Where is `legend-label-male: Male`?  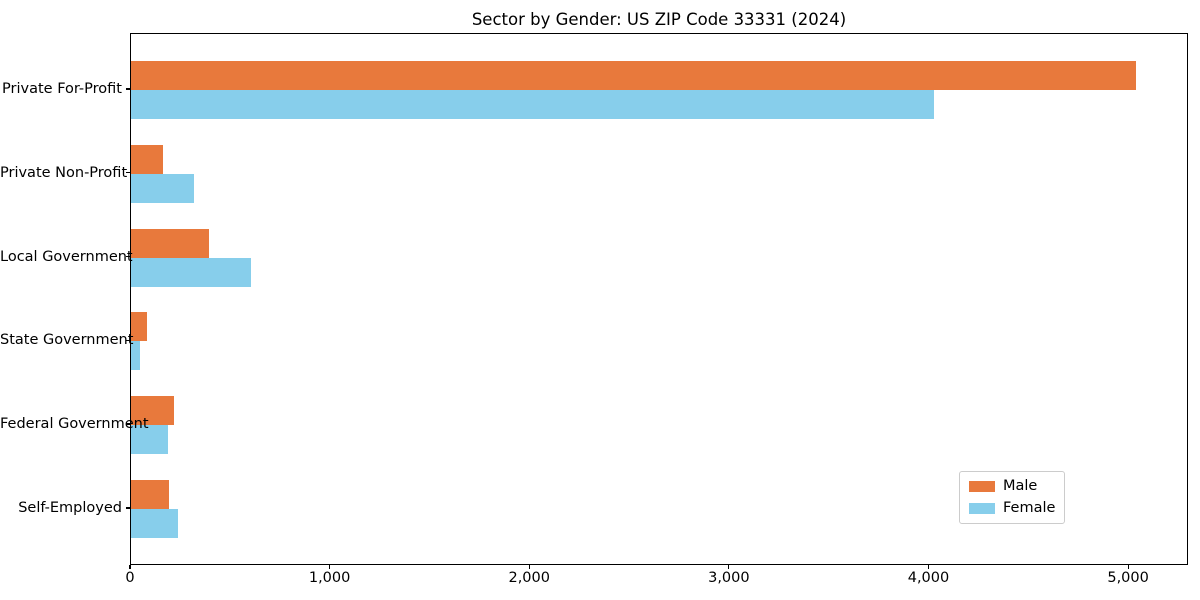
legend-label-male: Male is located at coordinates (1020, 486).